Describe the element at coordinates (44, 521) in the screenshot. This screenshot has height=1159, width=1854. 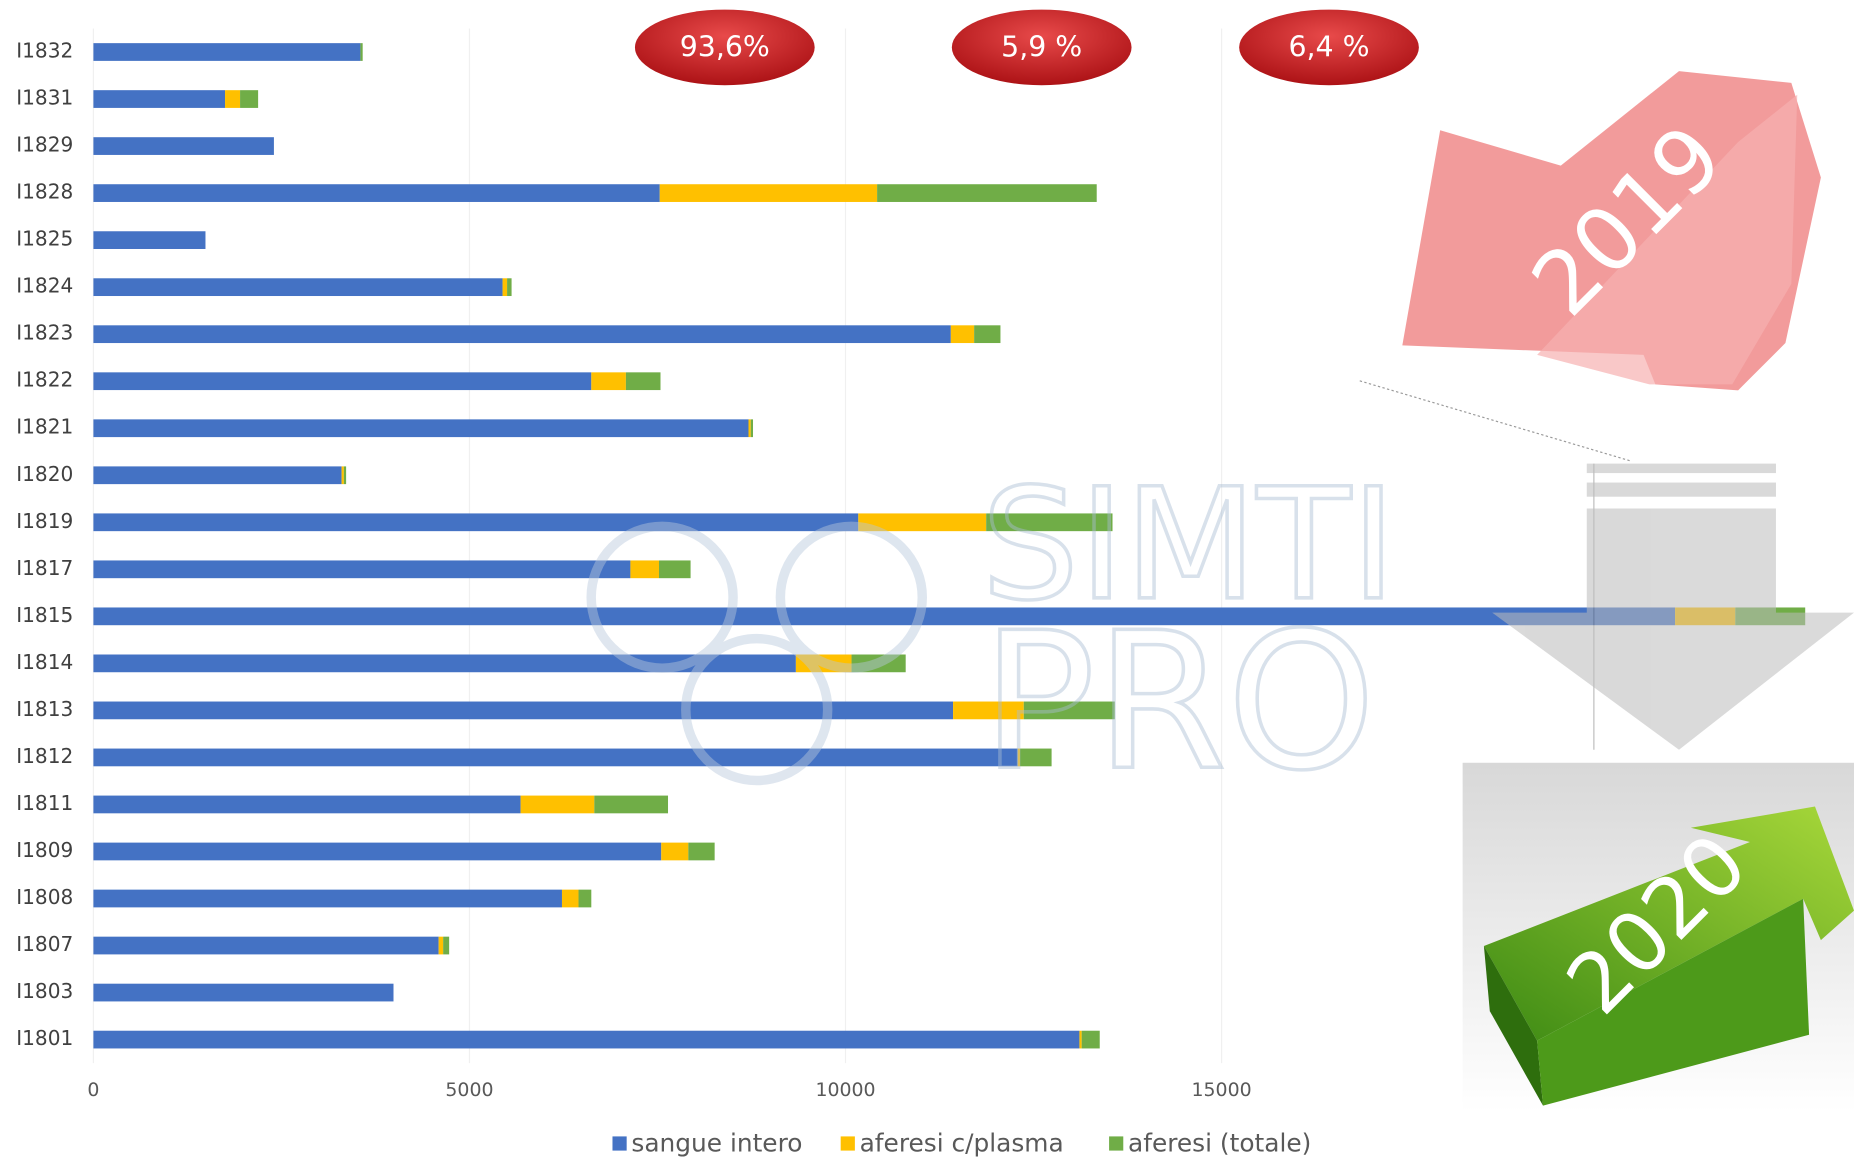
I see `y-tick-label: I1819` at that location.